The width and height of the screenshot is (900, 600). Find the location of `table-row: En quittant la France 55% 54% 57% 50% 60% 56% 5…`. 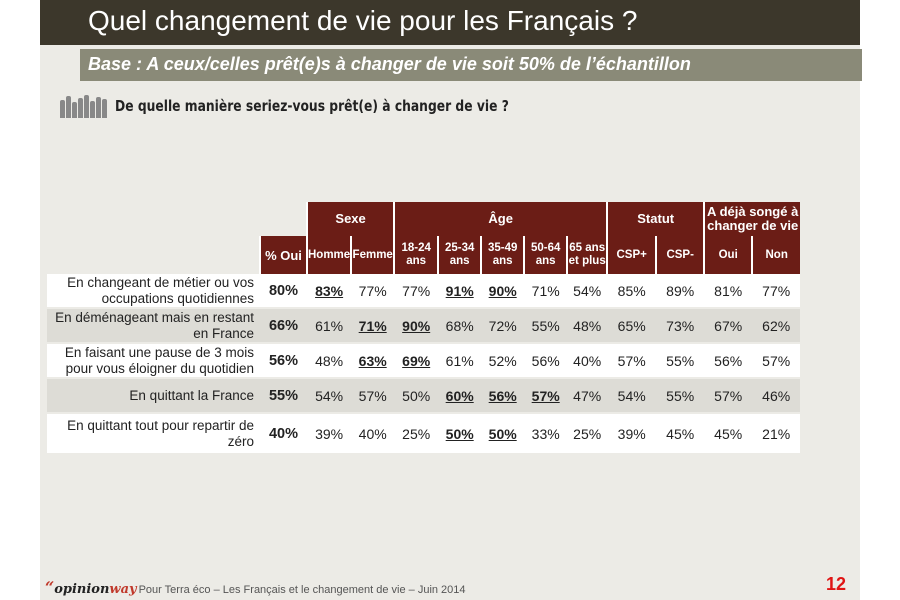

table-row: En quittant la France 55% 54% 57% 50% 60% 56% 5… is located at coordinates (424, 396).